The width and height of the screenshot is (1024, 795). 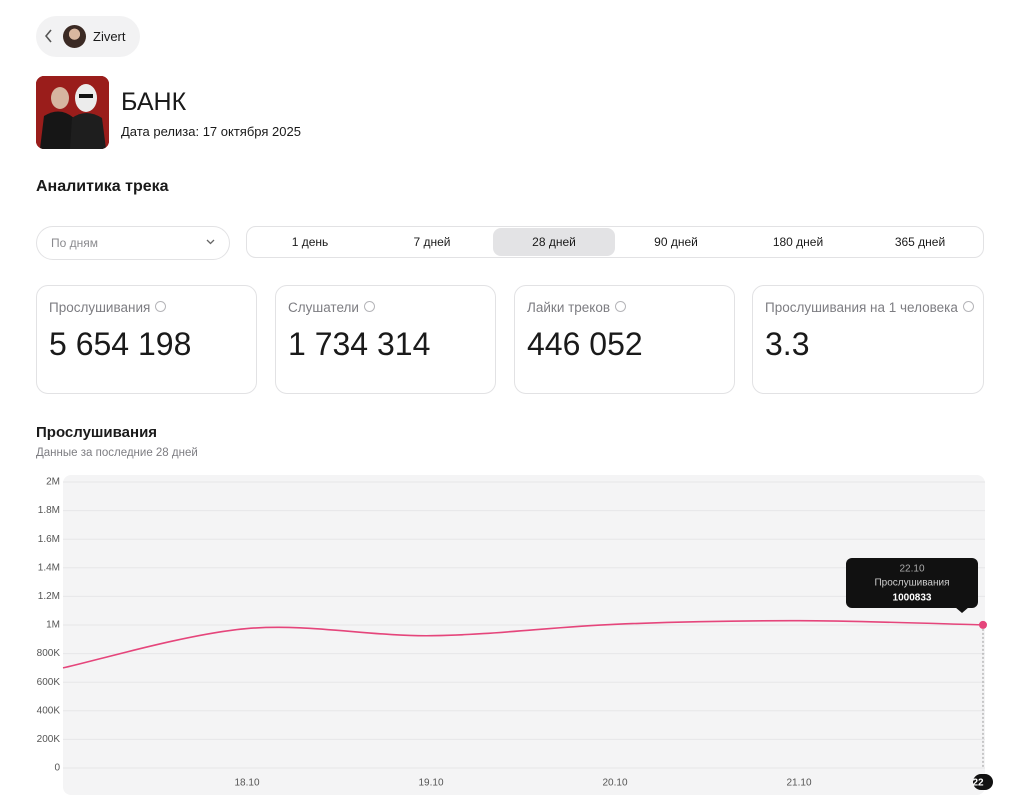 I want to click on chevron, so click(x=210, y=242).